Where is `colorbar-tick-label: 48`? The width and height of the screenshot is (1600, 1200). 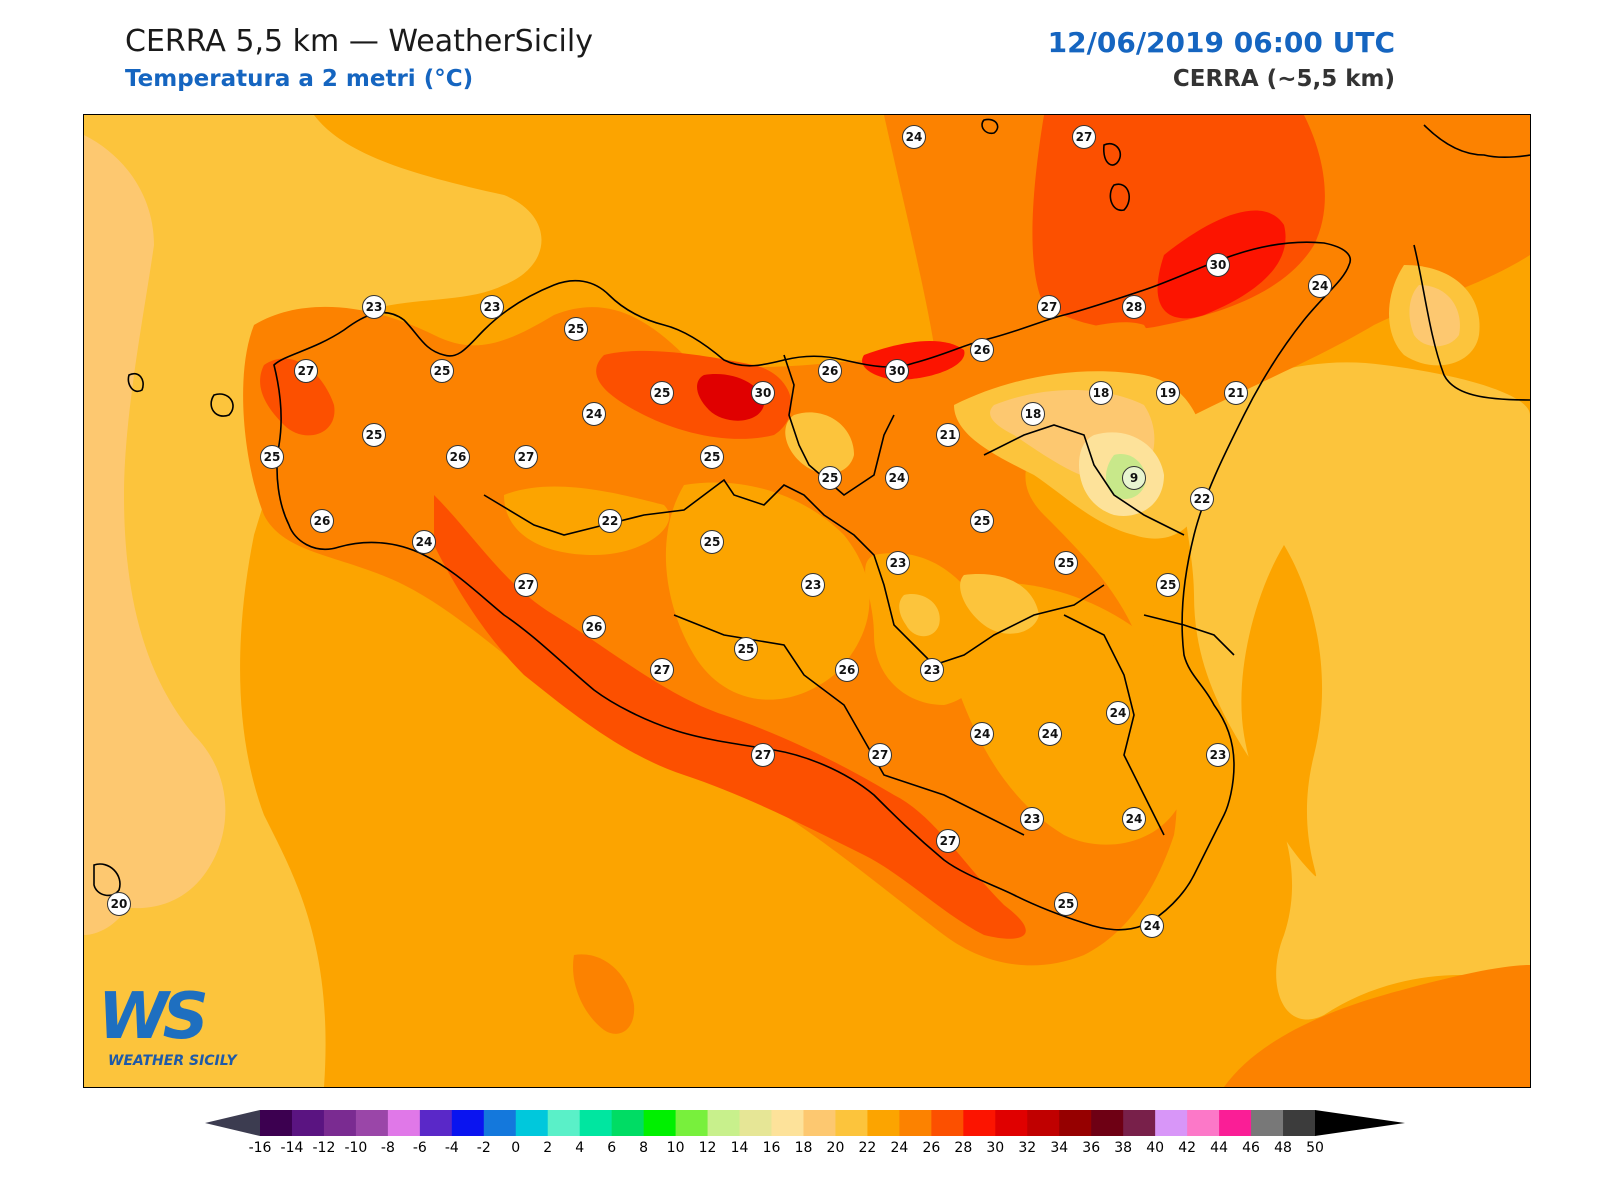
colorbar-tick-label: 48 is located at coordinates (1283, 1148).